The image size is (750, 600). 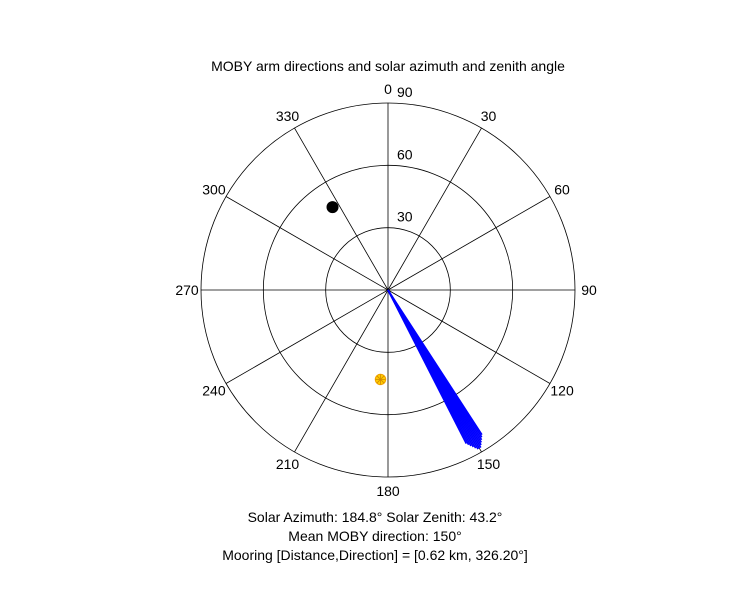 What do you see at coordinates (375, 536) in the screenshot?
I see `mean-direction-caption: Mean MOBY direction: 150°` at bounding box center [375, 536].